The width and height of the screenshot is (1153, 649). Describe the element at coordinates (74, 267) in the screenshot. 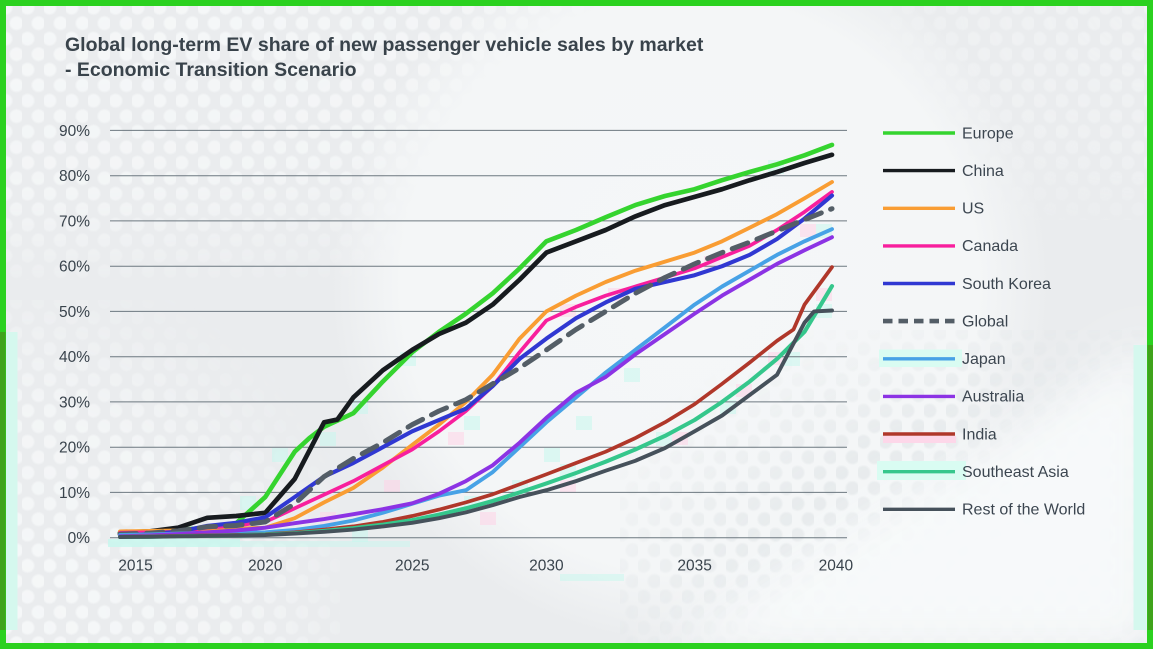

I see `svg-text: 60%` at that location.